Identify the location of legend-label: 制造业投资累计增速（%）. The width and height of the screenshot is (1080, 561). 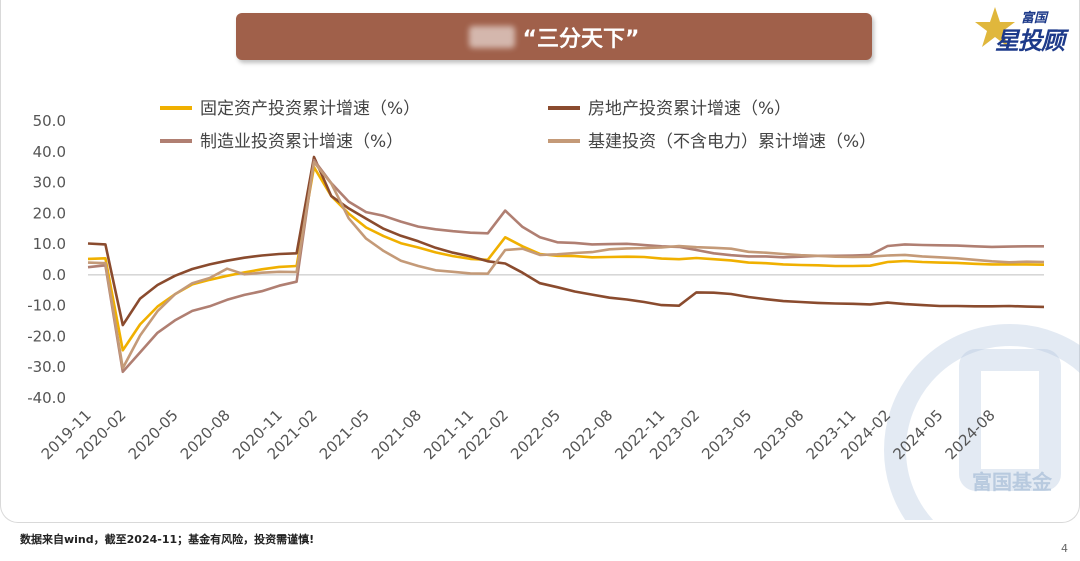
(301, 142).